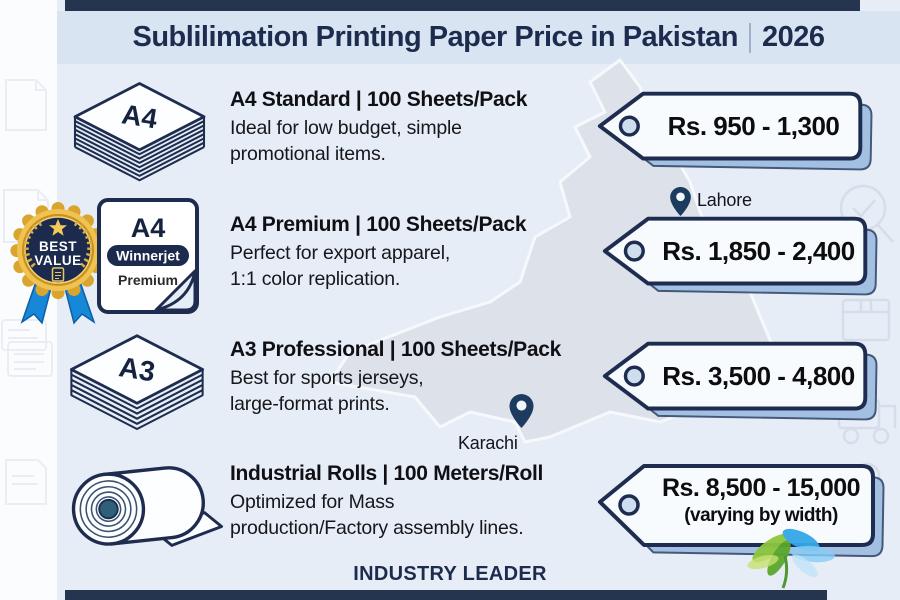  What do you see at coordinates (147, 506) in the screenshot?
I see `industrial-roll-icon` at bounding box center [147, 506].